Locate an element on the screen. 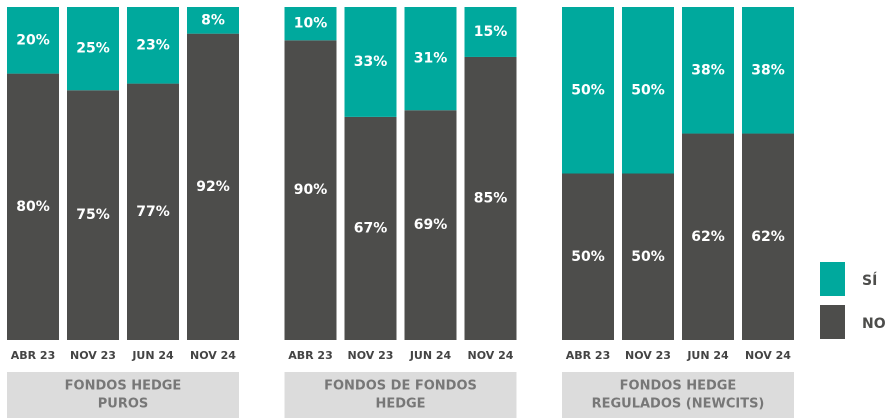 Image resolution: width=890 pixels, height=420 pixels. value-label: 33% is located at coordinates (371, 62).